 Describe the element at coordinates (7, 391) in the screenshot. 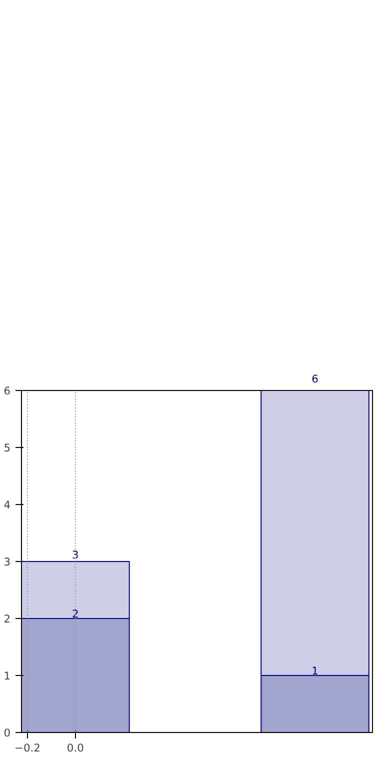

I see `y-tick-label: 6` at that location.